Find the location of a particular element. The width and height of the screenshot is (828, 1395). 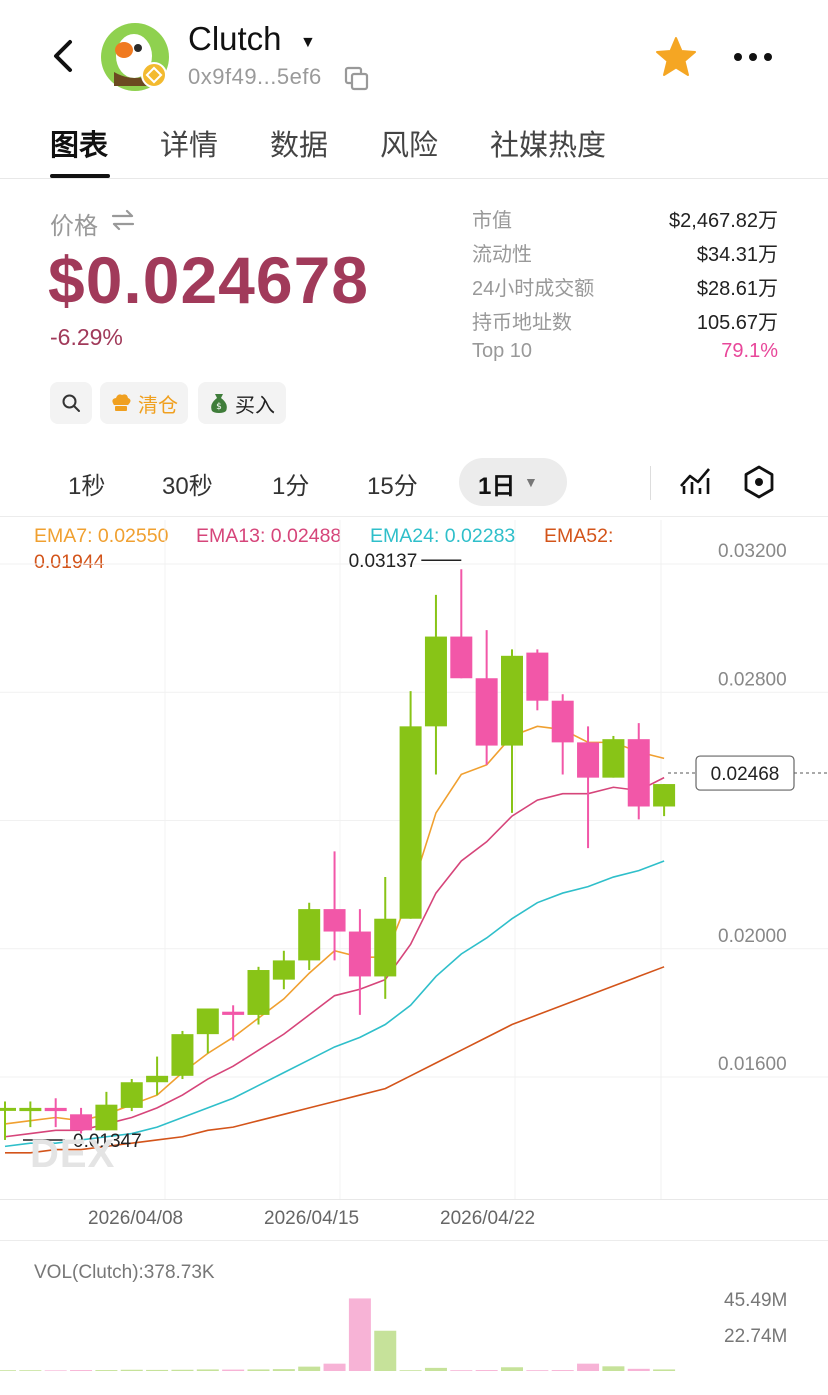

interval-15m: 15分 is located at coordinates (392, 486).